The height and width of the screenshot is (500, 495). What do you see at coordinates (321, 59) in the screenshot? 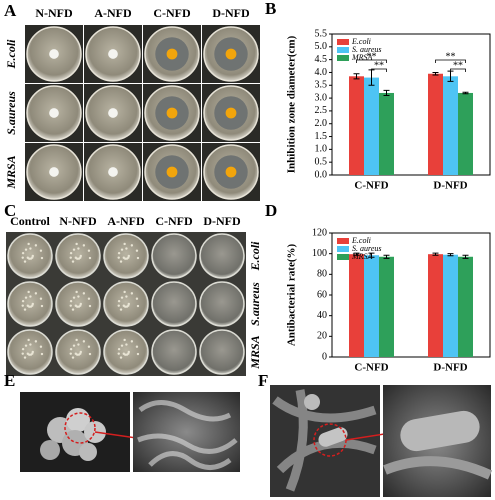
I see `y-tick-label: 4.5` at bounding box center [321, 59].